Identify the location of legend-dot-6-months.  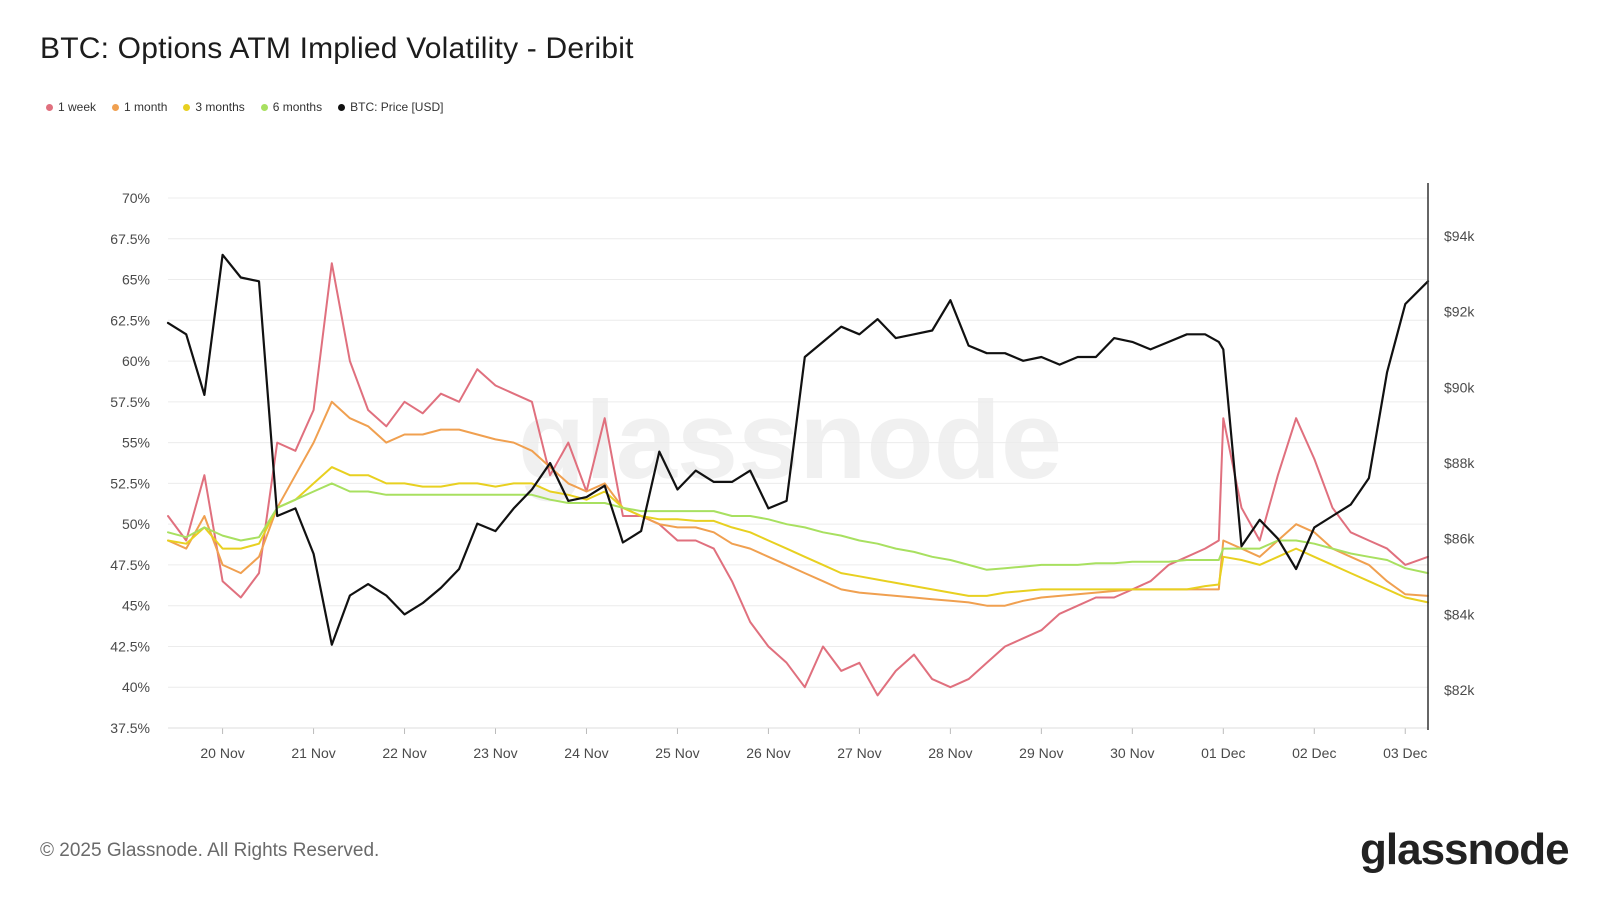
(264, 107).